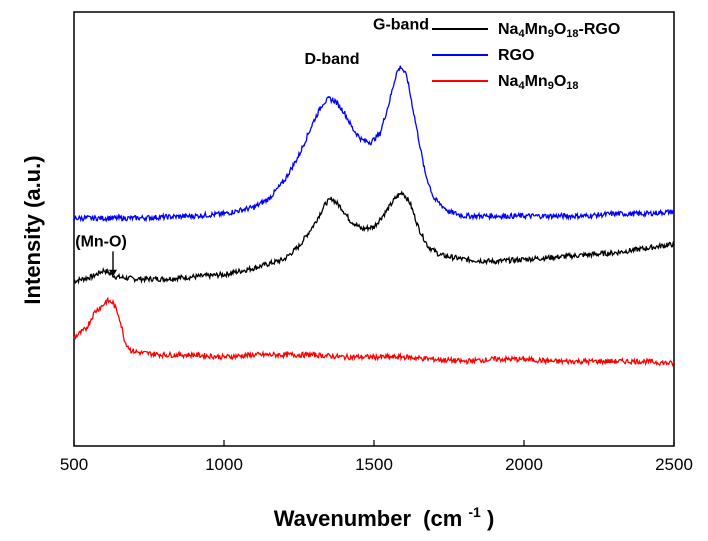 This screenshot has width=708, height=541. What do you see at coordinates (442, 518) in the screenshot?
I see `x-axis-title-unit: (cm` at bounding box center [442, 518].